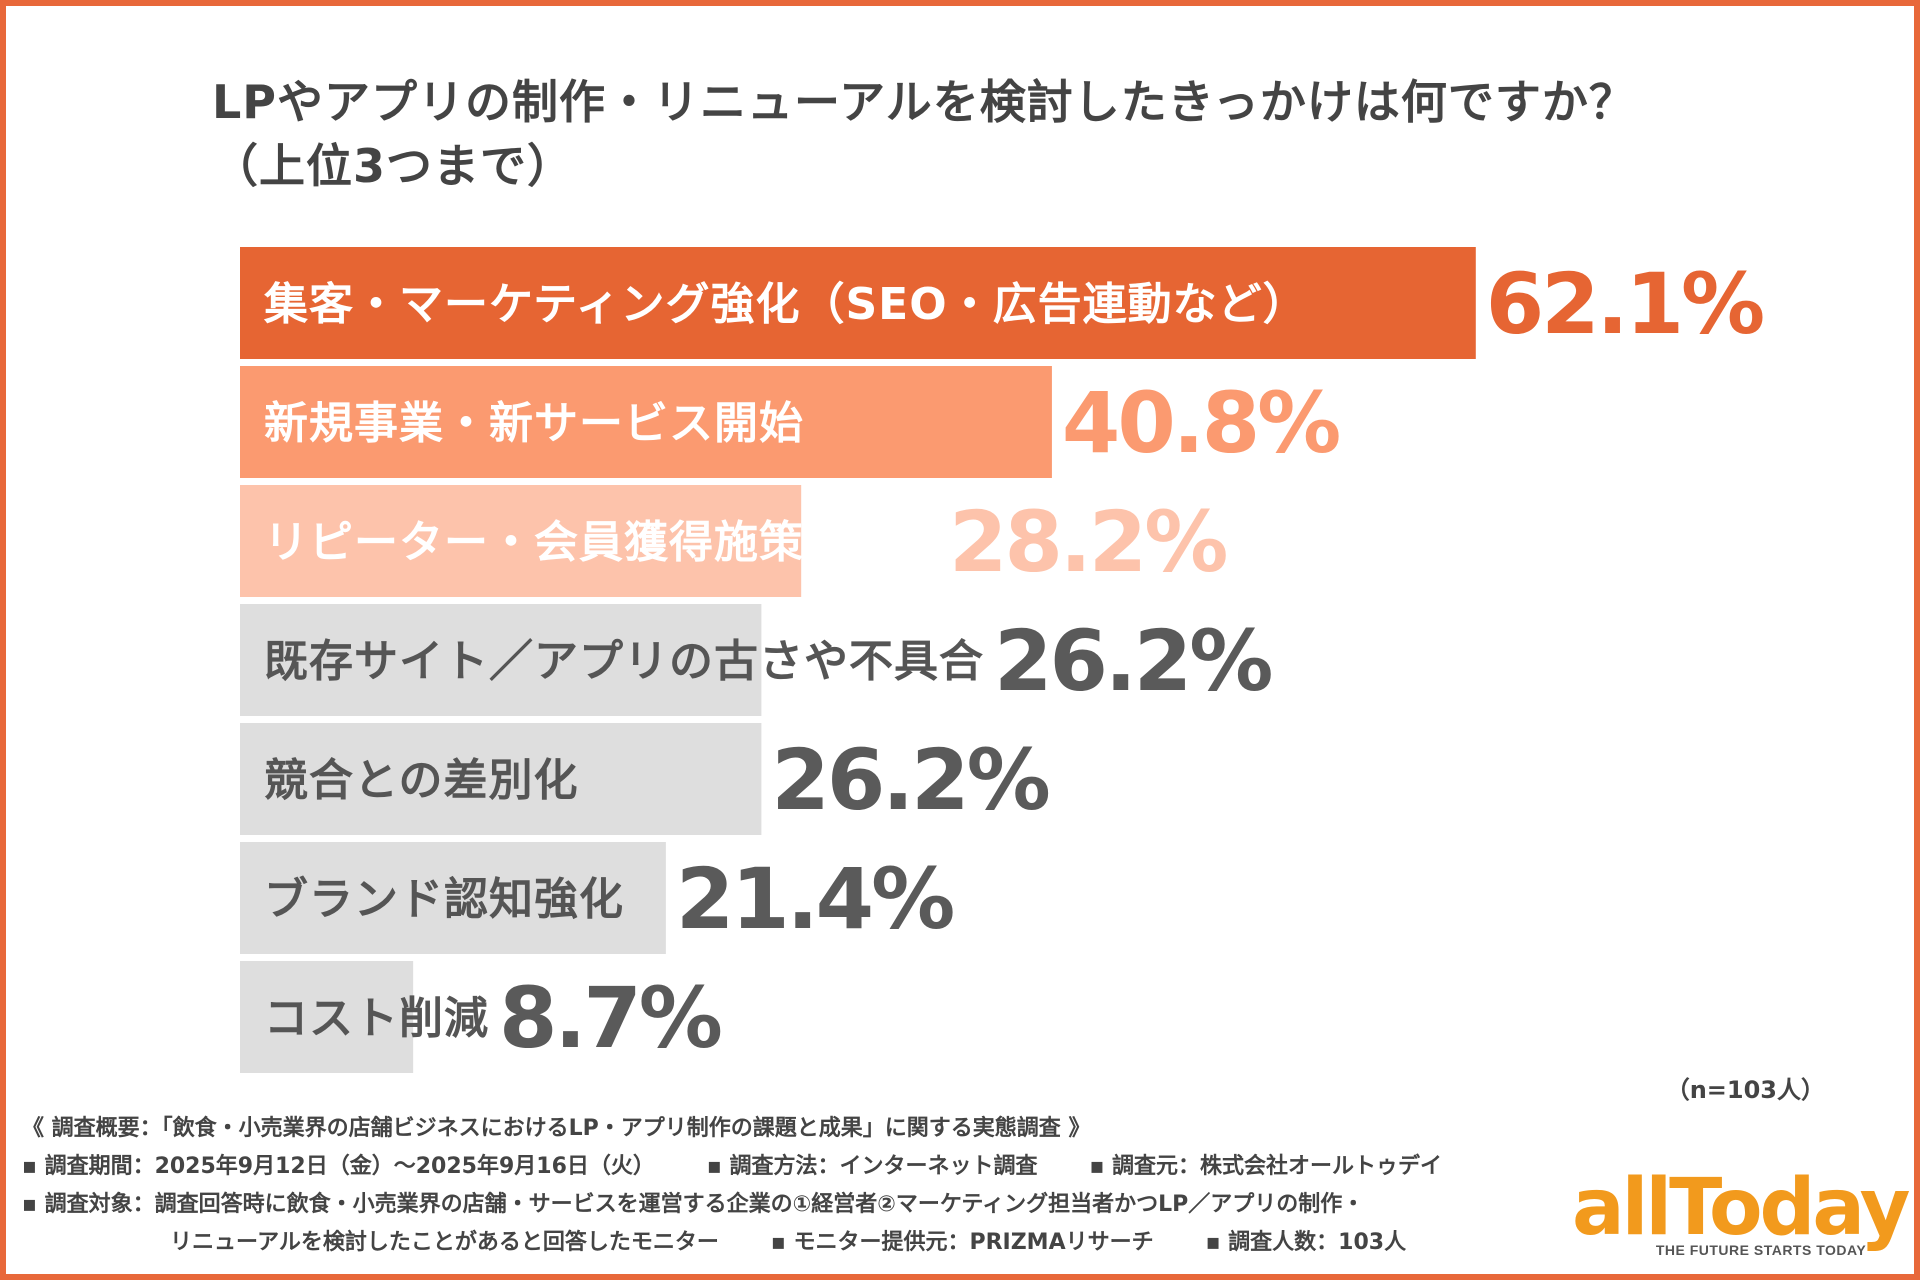  Describe the element at coordinates (924, 134) in the screenshot. I see `chart-title: LPやアプリの制作・リニューアルを検討したきっかけは何ですか？ （上位3つまで）` at that location.